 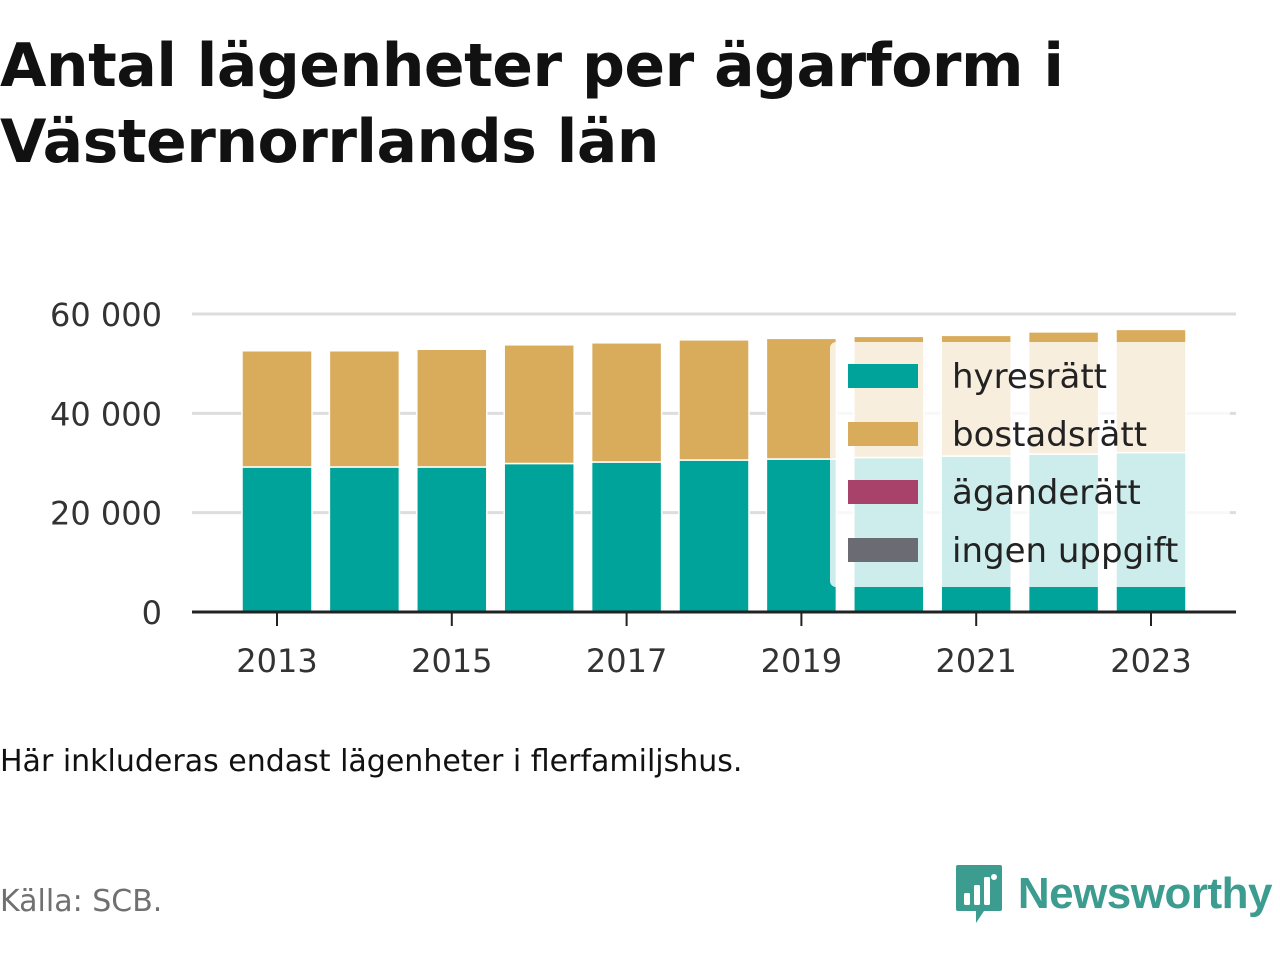 I want to click on legend-label: äganderätt, so click(x=1046, y=493).